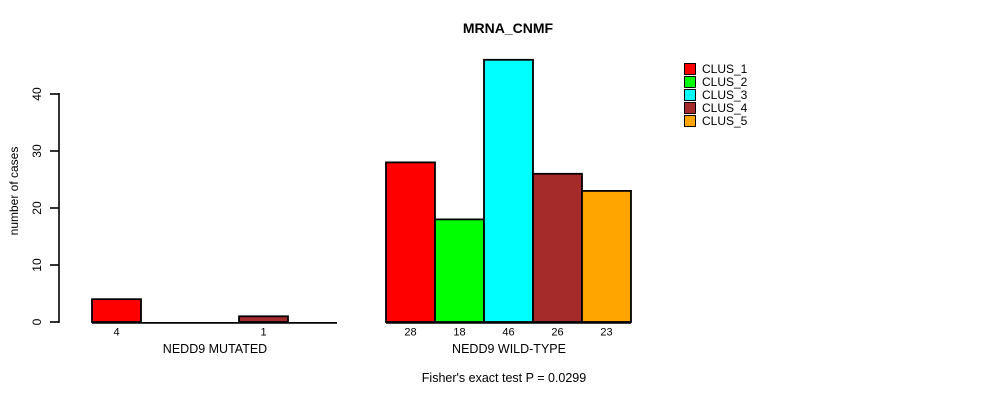 The height and width of the screenshot is (400, 990). Describe the element at coordinates (508, 190) in the screenshot. I see `bar-clus-3-nedd9-wild-type` at that location.